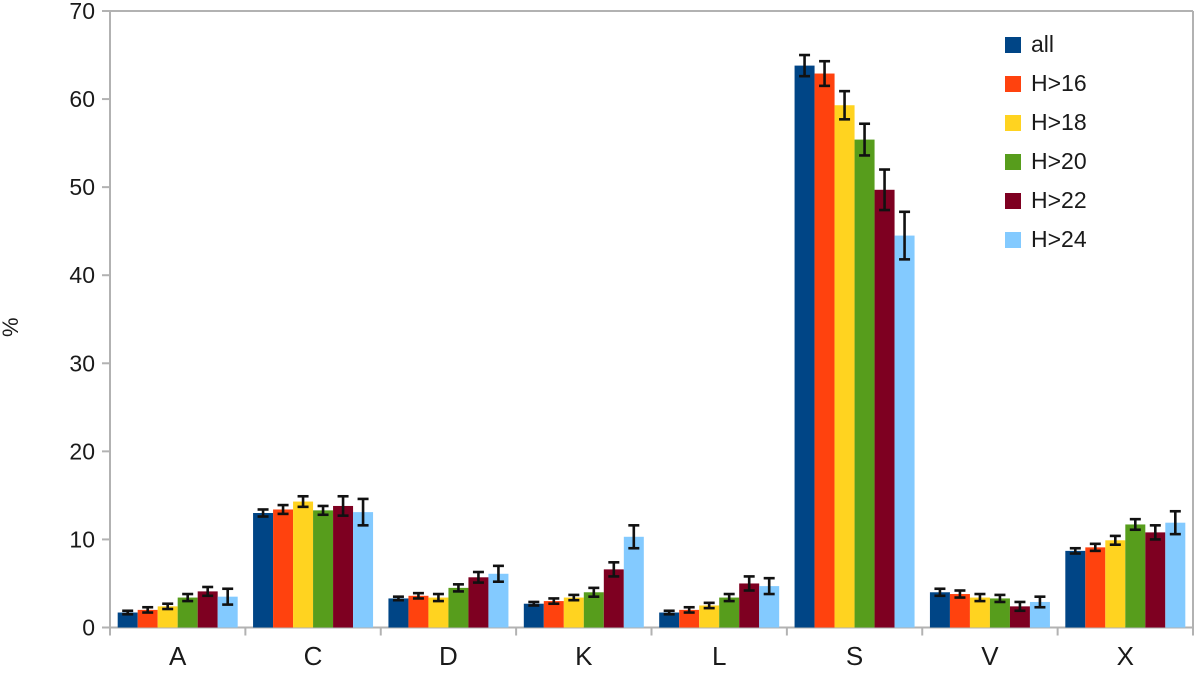 The width and height of the screenshot is (1200, 679). Describe the element at coordinates (824, 350) in the screenshot. I see `bar-H>16-S` at that location.